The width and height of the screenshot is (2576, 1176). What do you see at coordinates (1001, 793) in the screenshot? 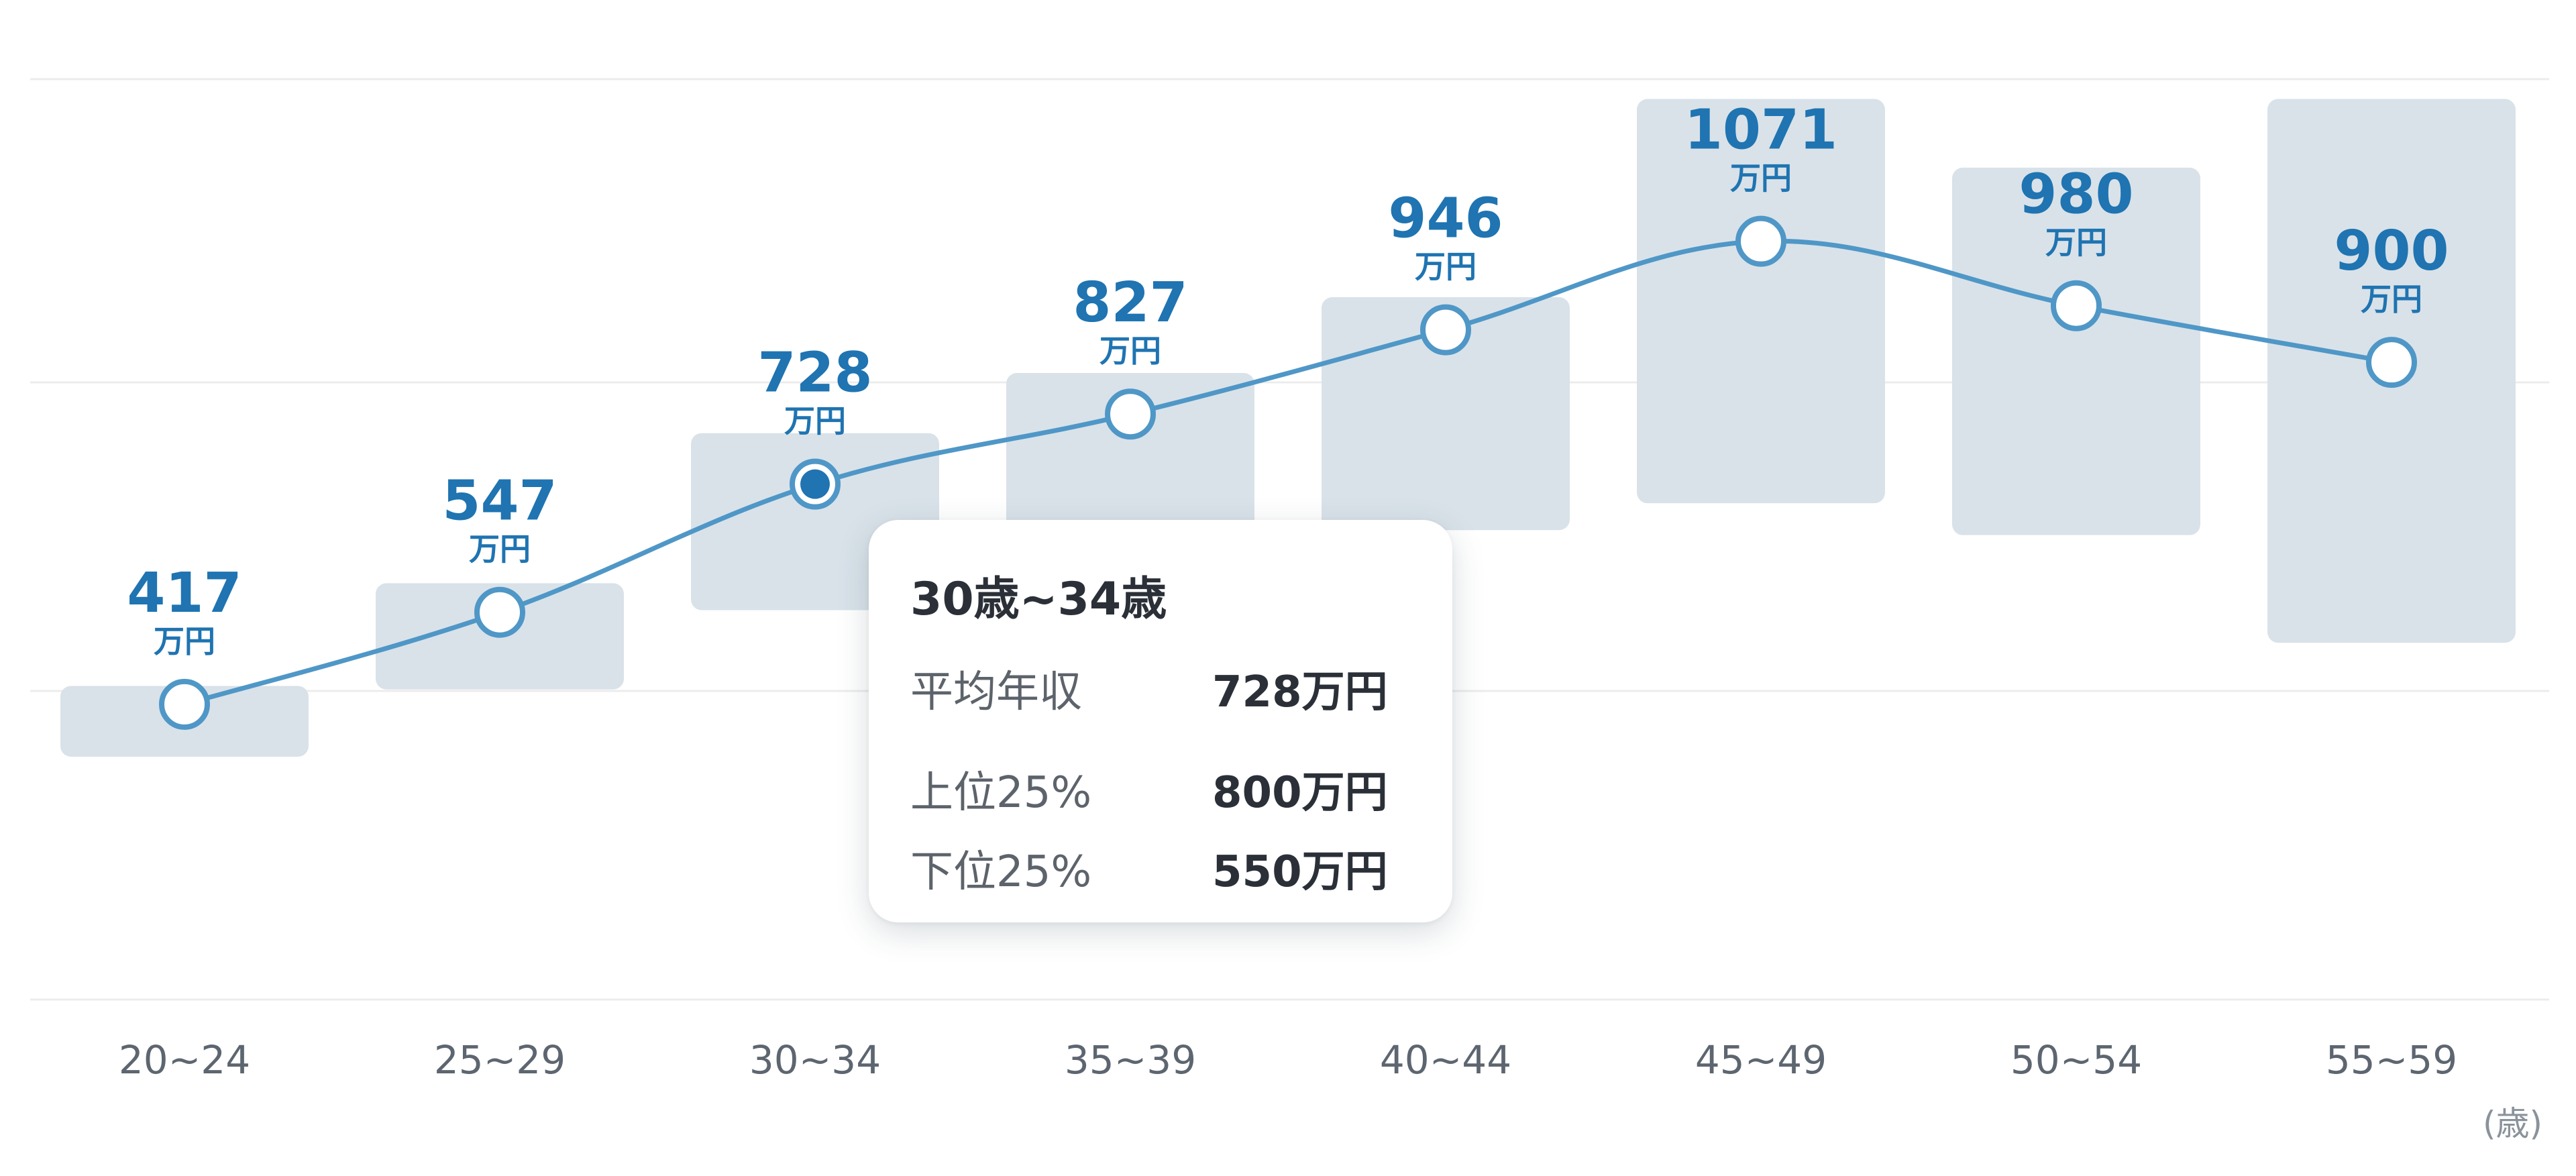
I see `tooltip-label-upper: 上位25%` at bounding box center [1001, 793].